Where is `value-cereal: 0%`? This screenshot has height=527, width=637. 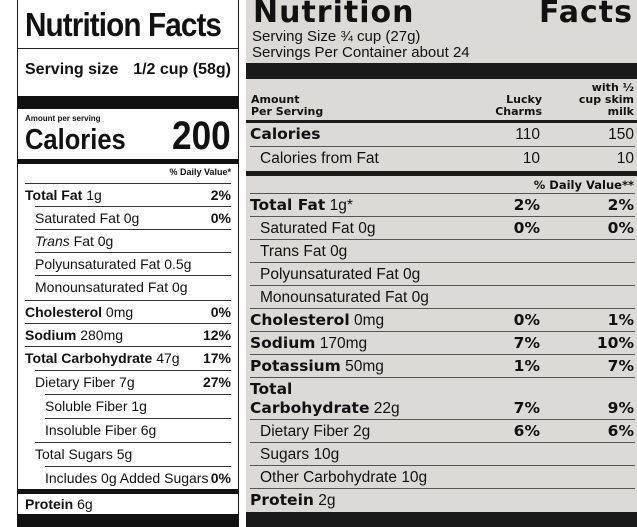 value-cereal: 0% is located at coordinates (526, 228).